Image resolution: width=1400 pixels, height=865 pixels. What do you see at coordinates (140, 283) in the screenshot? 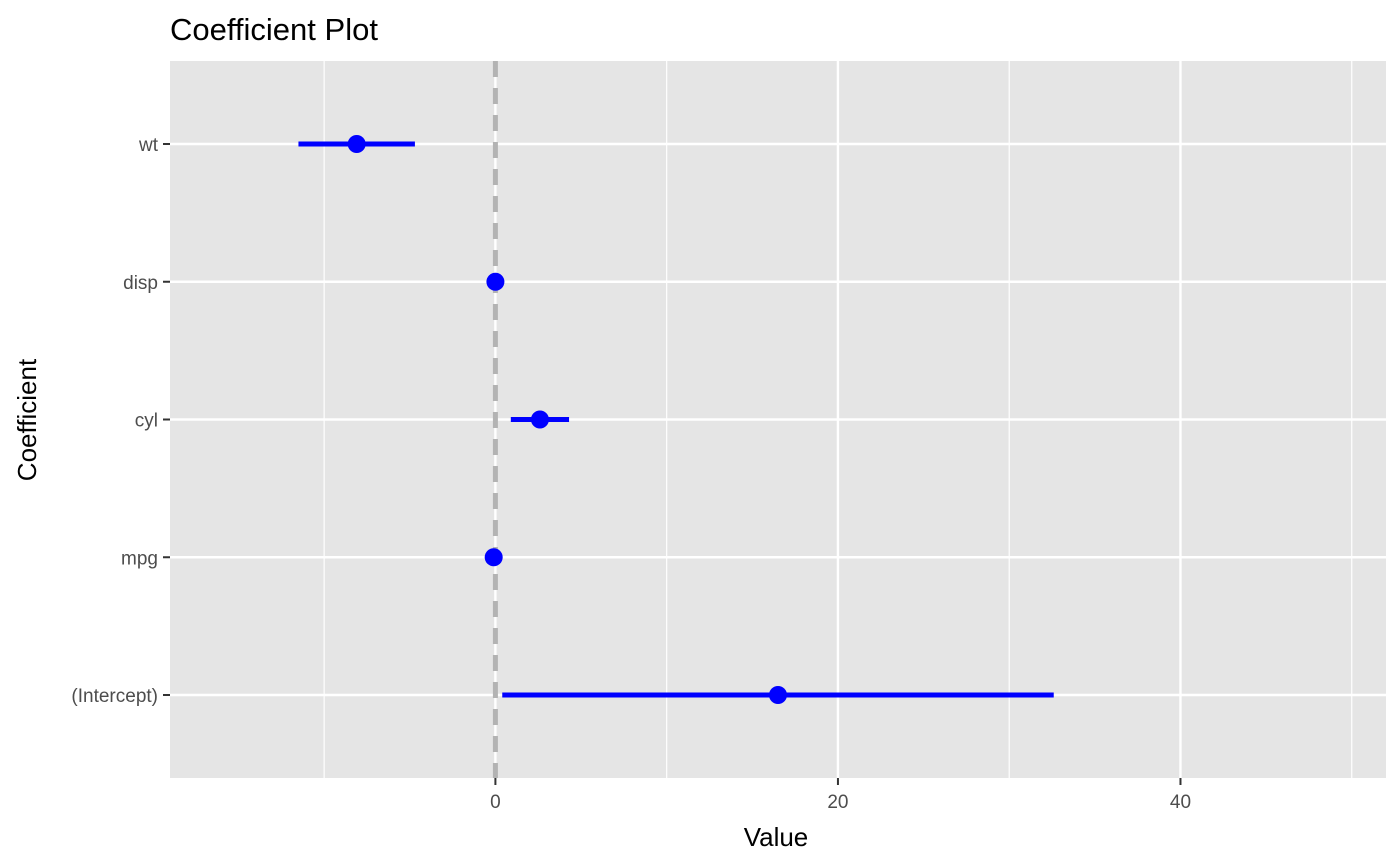
I see `y-tick-label: disp` at bounding box center [140, 283].